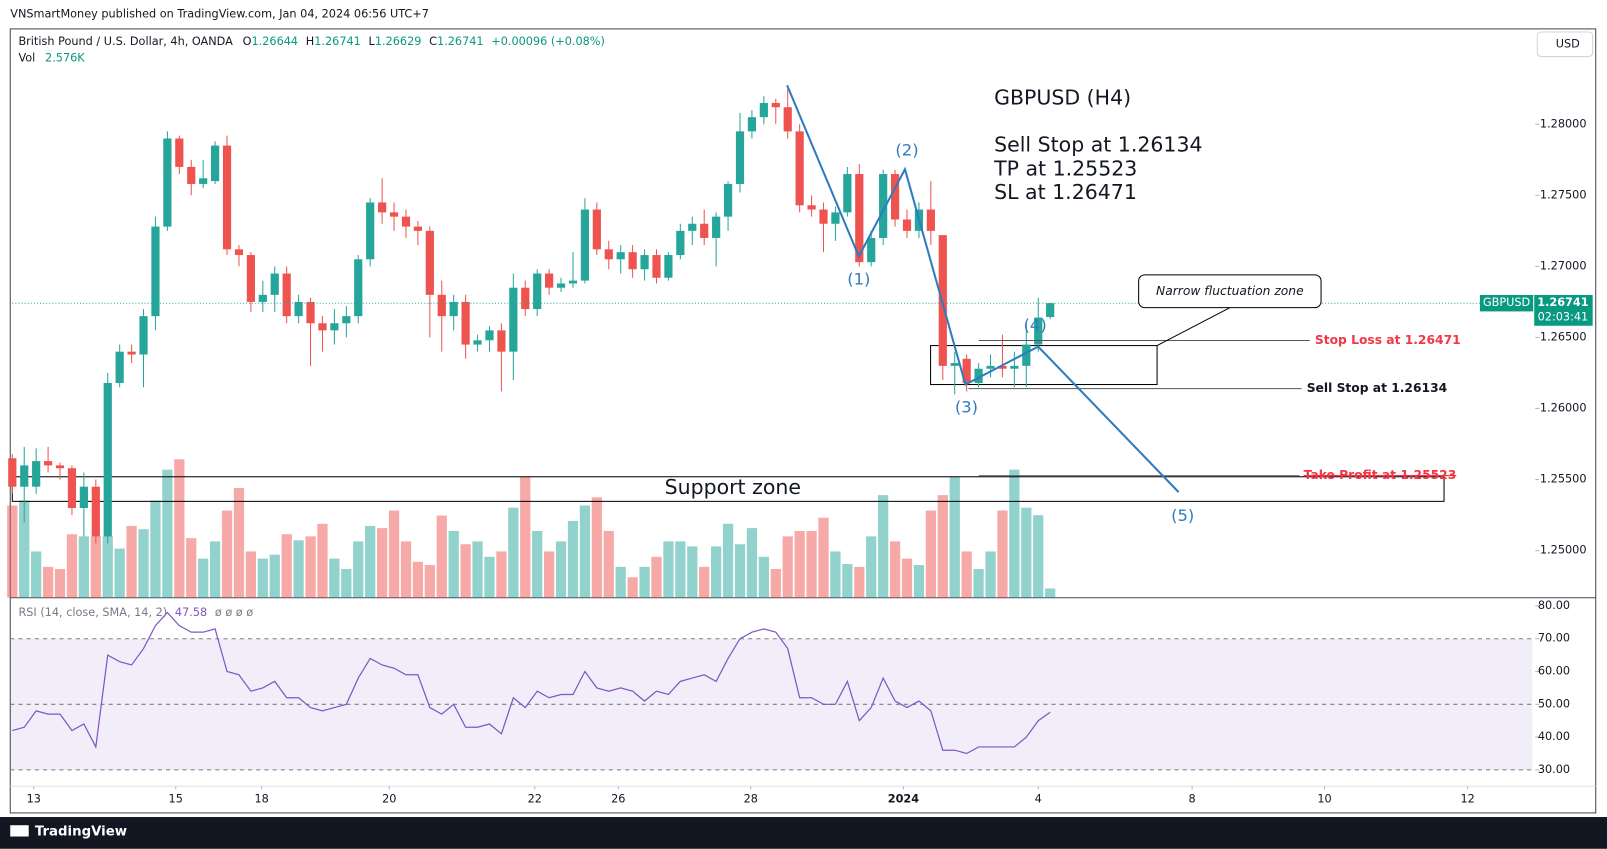 This screenshot has height=849, width=1607. I want to click on vol-value: 2.576K, so click(65, 58).